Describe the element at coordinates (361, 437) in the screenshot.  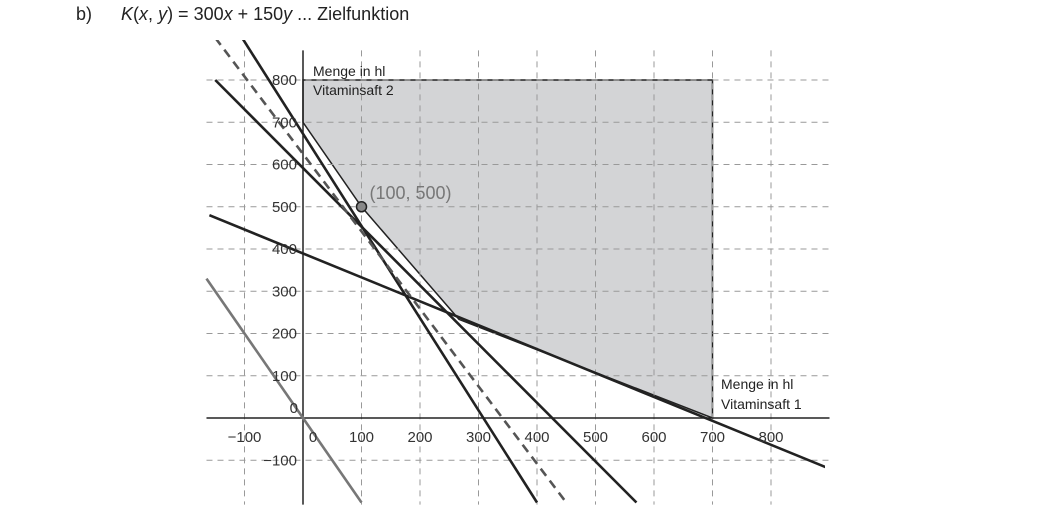
I see `x-tick-label: 100` at that location.